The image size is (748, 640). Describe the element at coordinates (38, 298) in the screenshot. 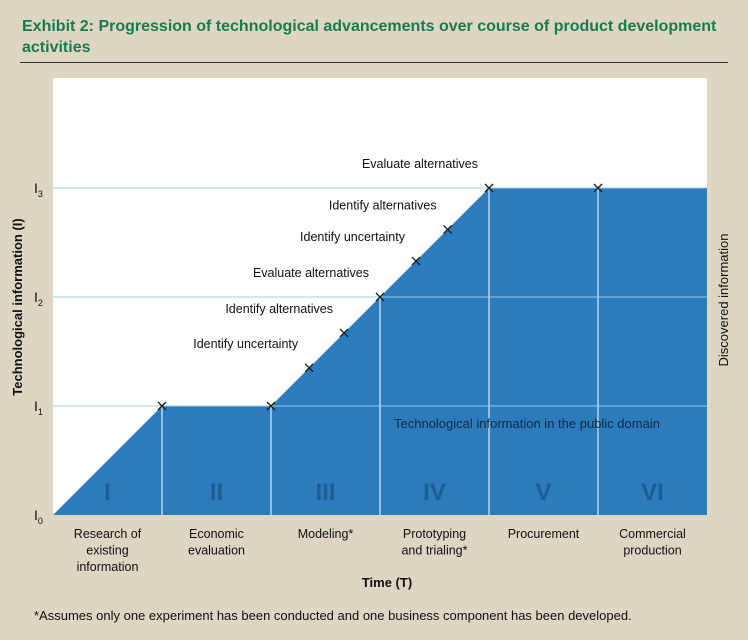

I see `y-level-label: I2` at that location.